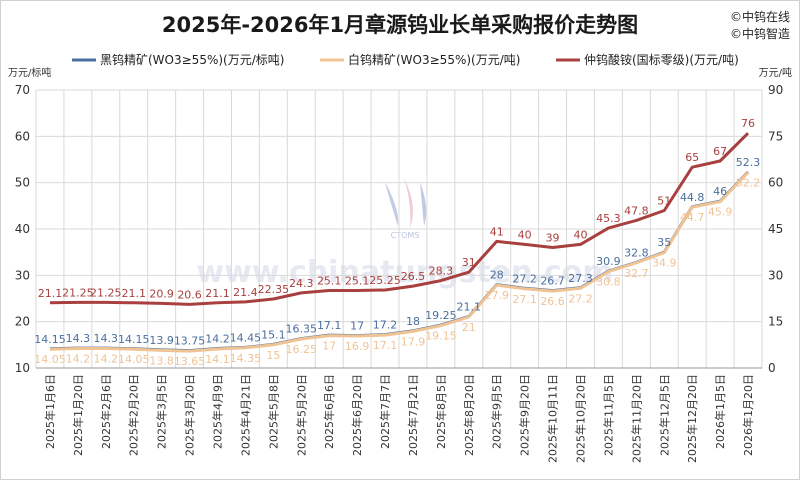 The height and width of the screenshot is (480, 800). I want to click on data-label: 14.35, so click(246, 358).